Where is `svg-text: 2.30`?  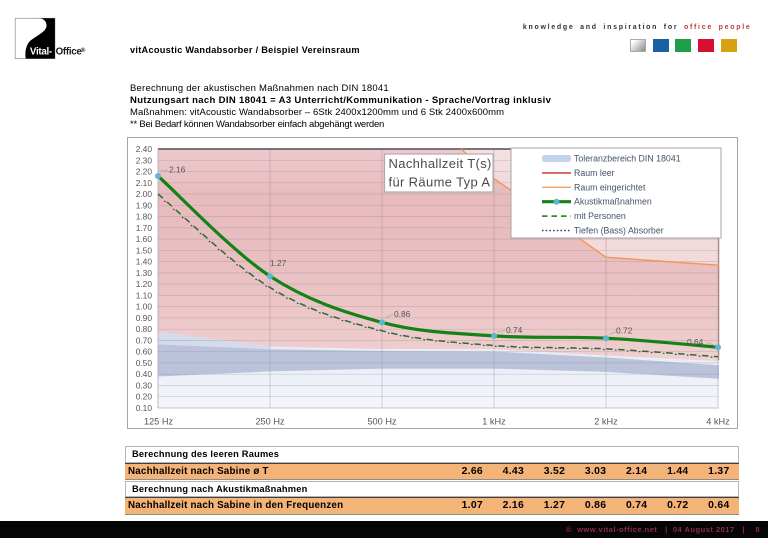
svg-text: 2.30 is located at coordinates (144, 160).